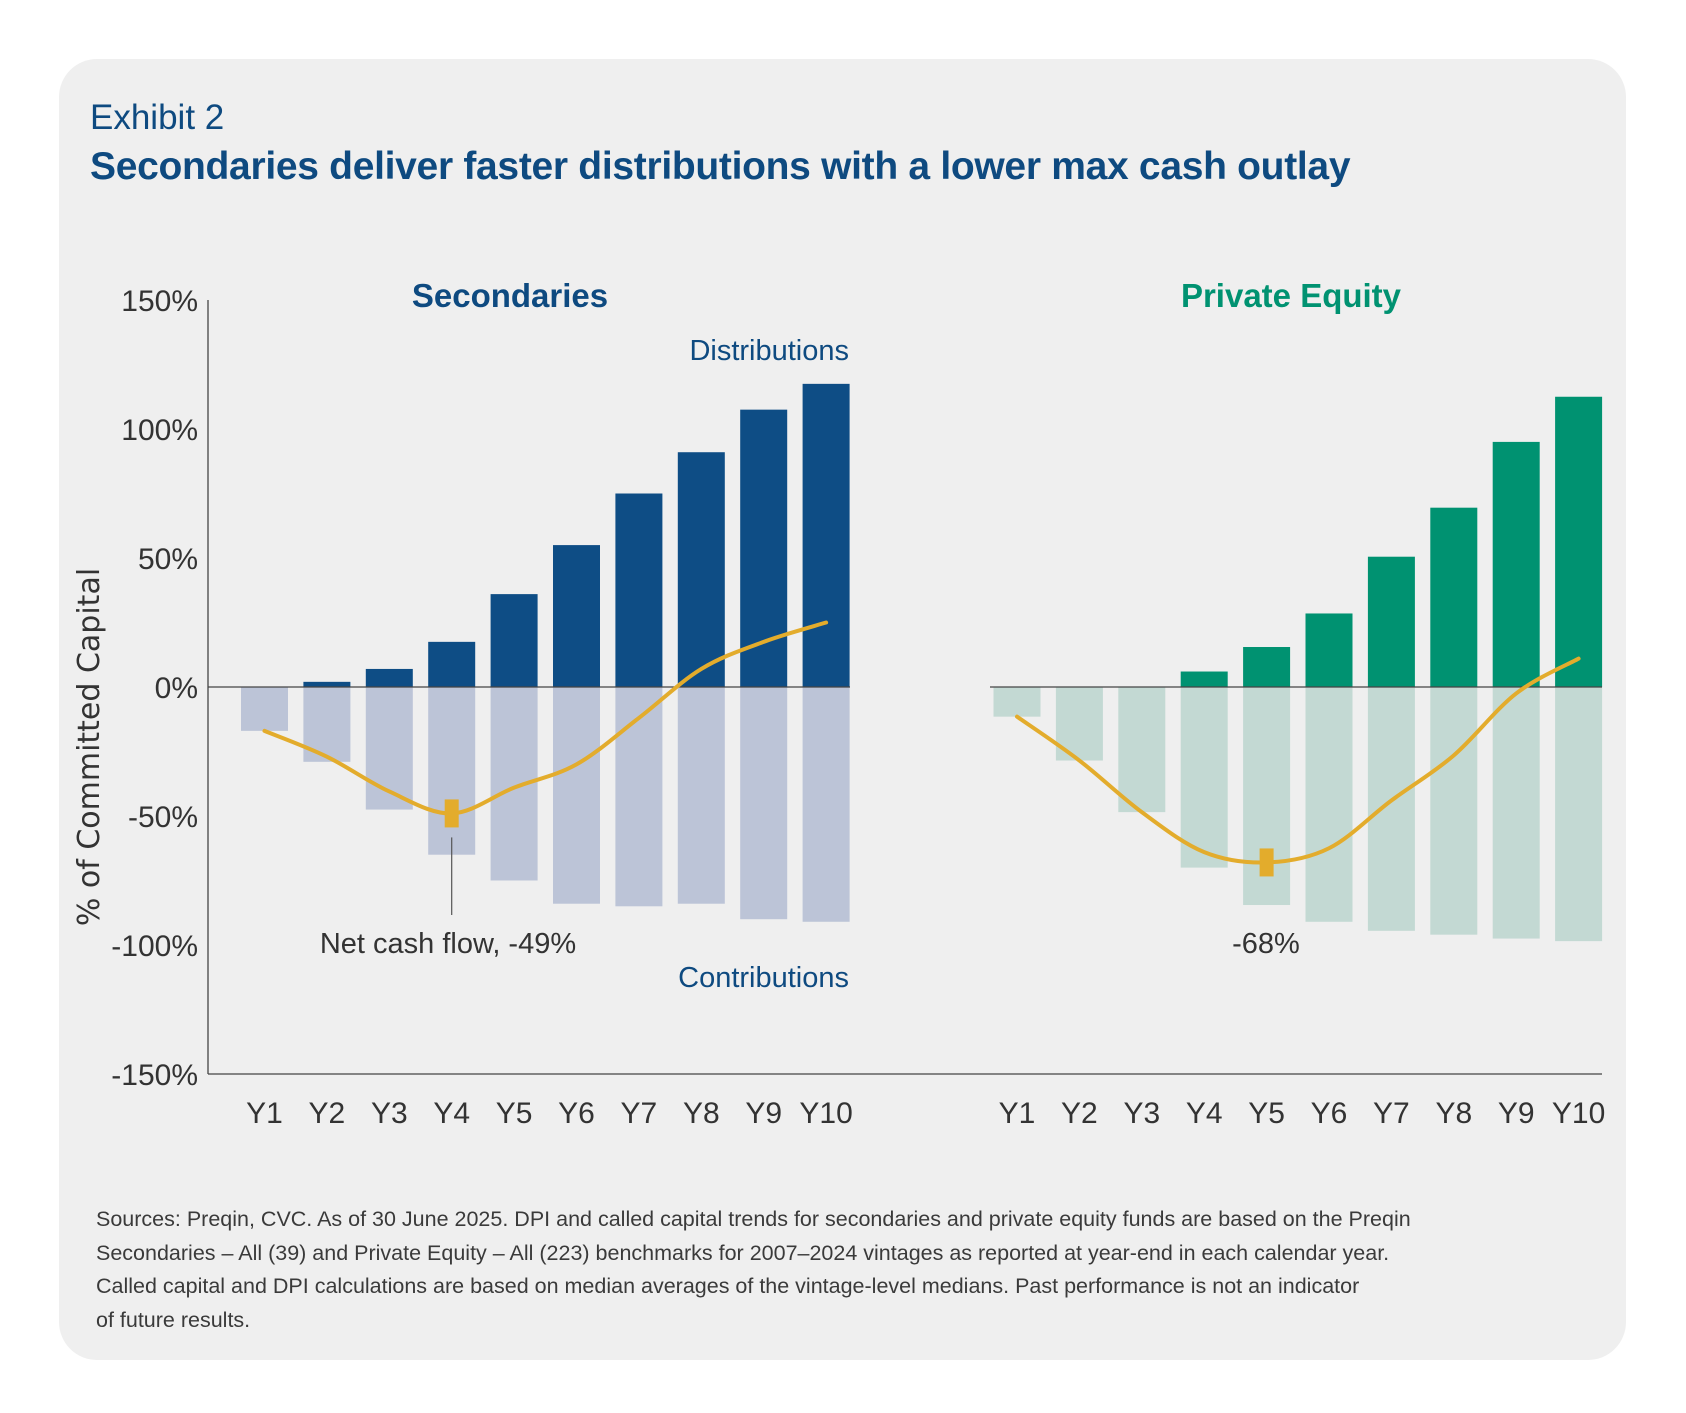 The height and width of the screenshot is (1413, 1686). I want to click on exhibit-label: Exhibit 2, so click(157, 117).